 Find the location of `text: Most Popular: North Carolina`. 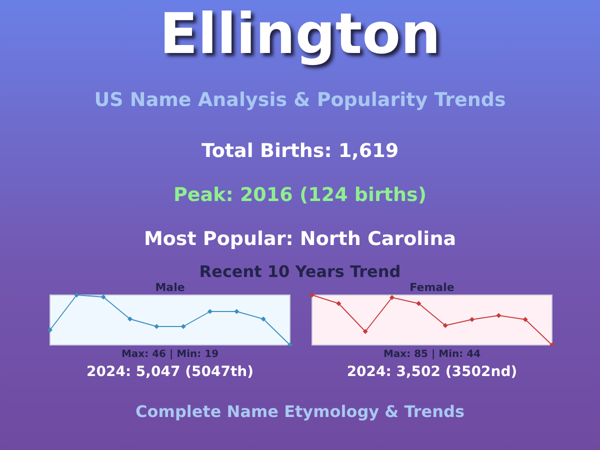

text: Most Popular: North Carolina is located at coordinates (300, 239).